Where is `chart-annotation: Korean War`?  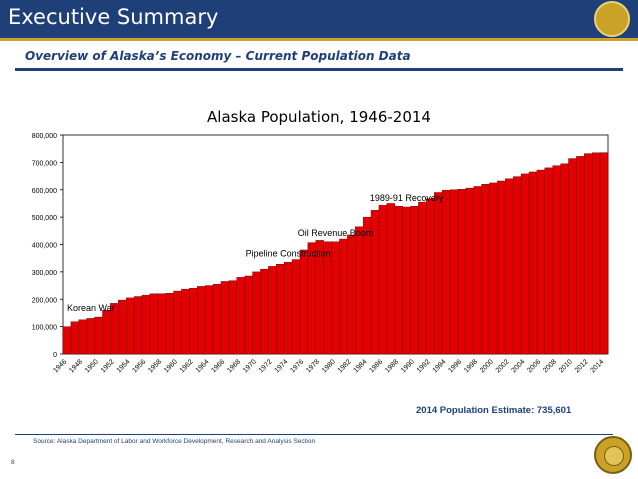
chart-annotation: Korean War is located at coordinates (91, 308).